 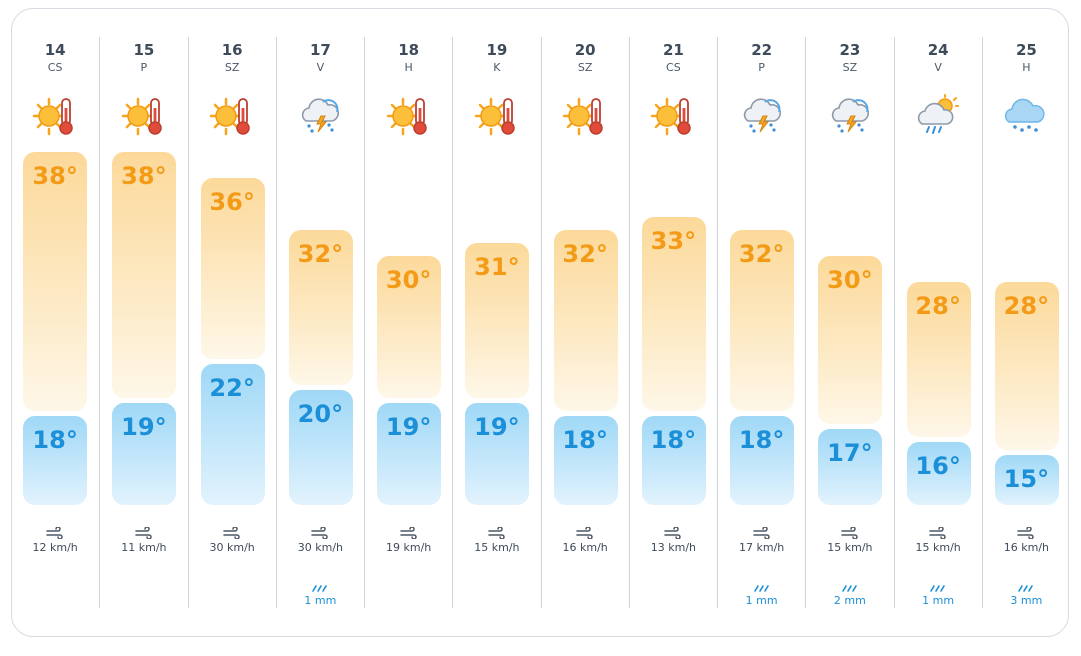 What do you see at coordinates (938, 67) in the screenshot?
I see `day-of-week: V` at bounding box center [938, 67].